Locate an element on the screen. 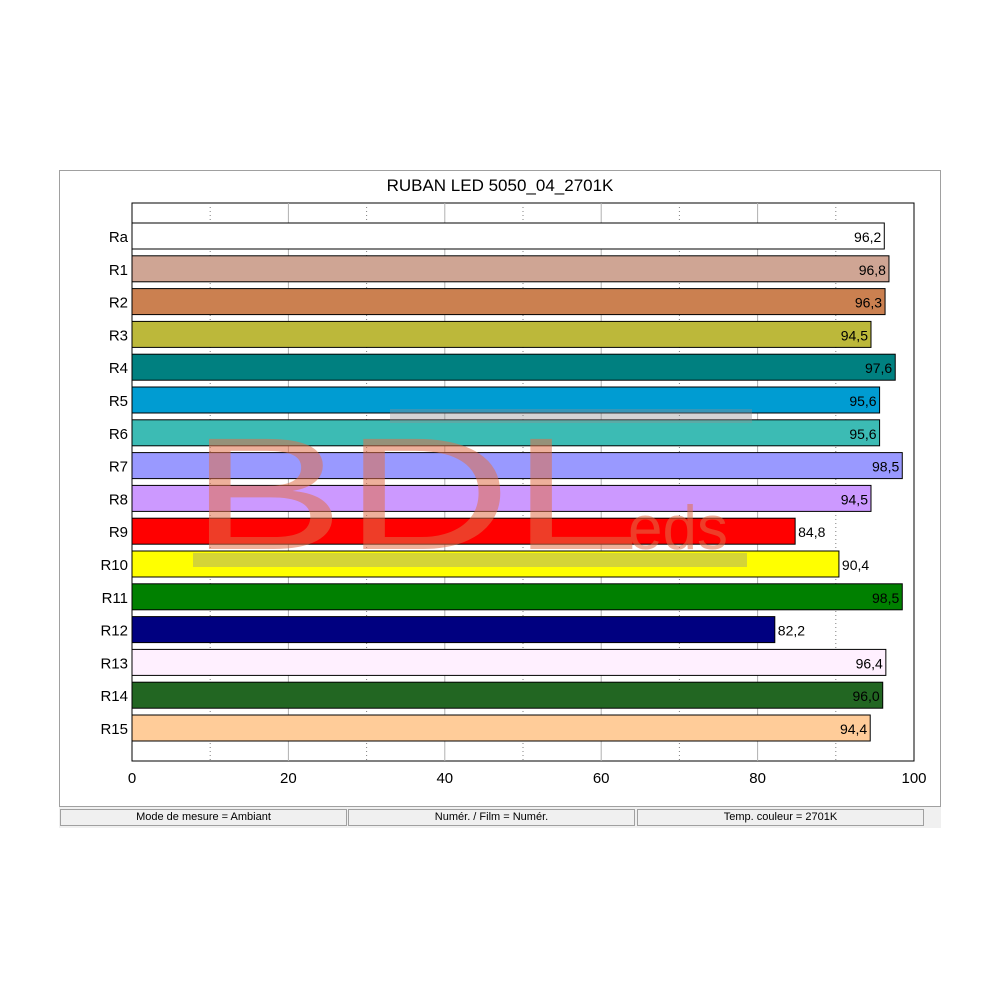 The image size is (1000, 1000). category-label: R11 is located at coordinates (115, 598).